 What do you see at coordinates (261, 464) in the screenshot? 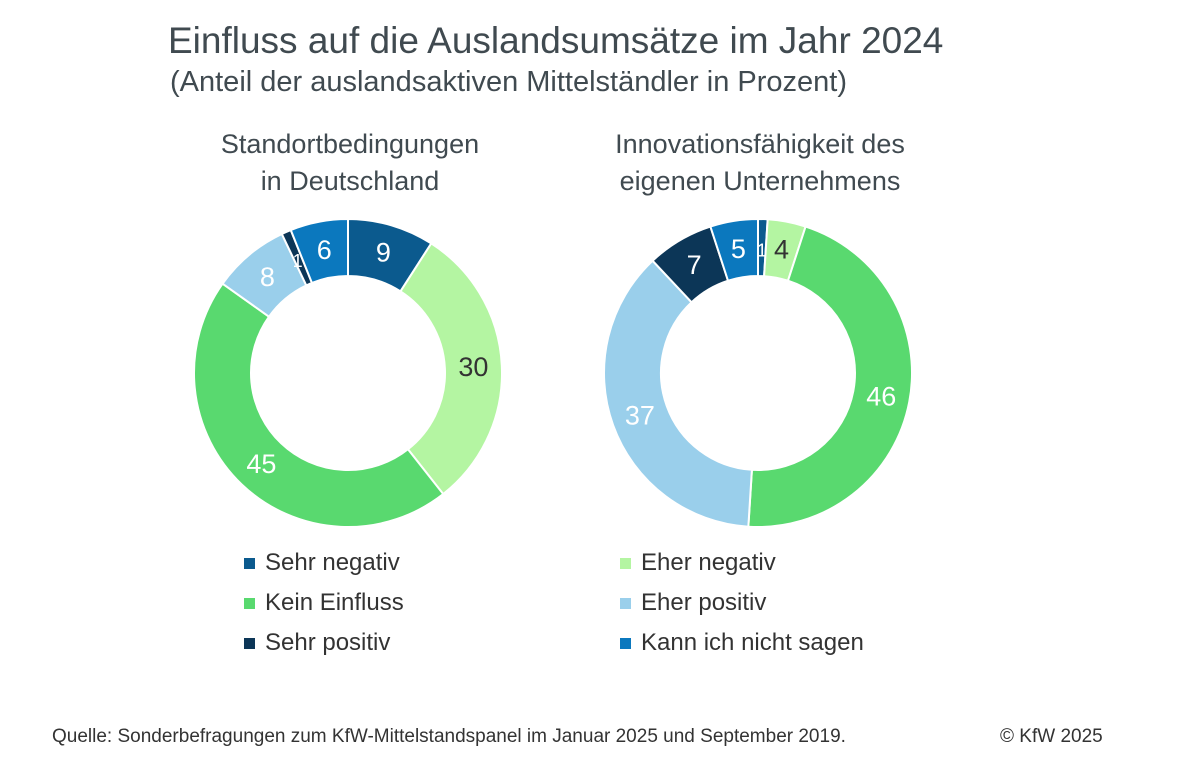
I see `left-label-kein-einfluss: 45` at bounding box center [261, 464].